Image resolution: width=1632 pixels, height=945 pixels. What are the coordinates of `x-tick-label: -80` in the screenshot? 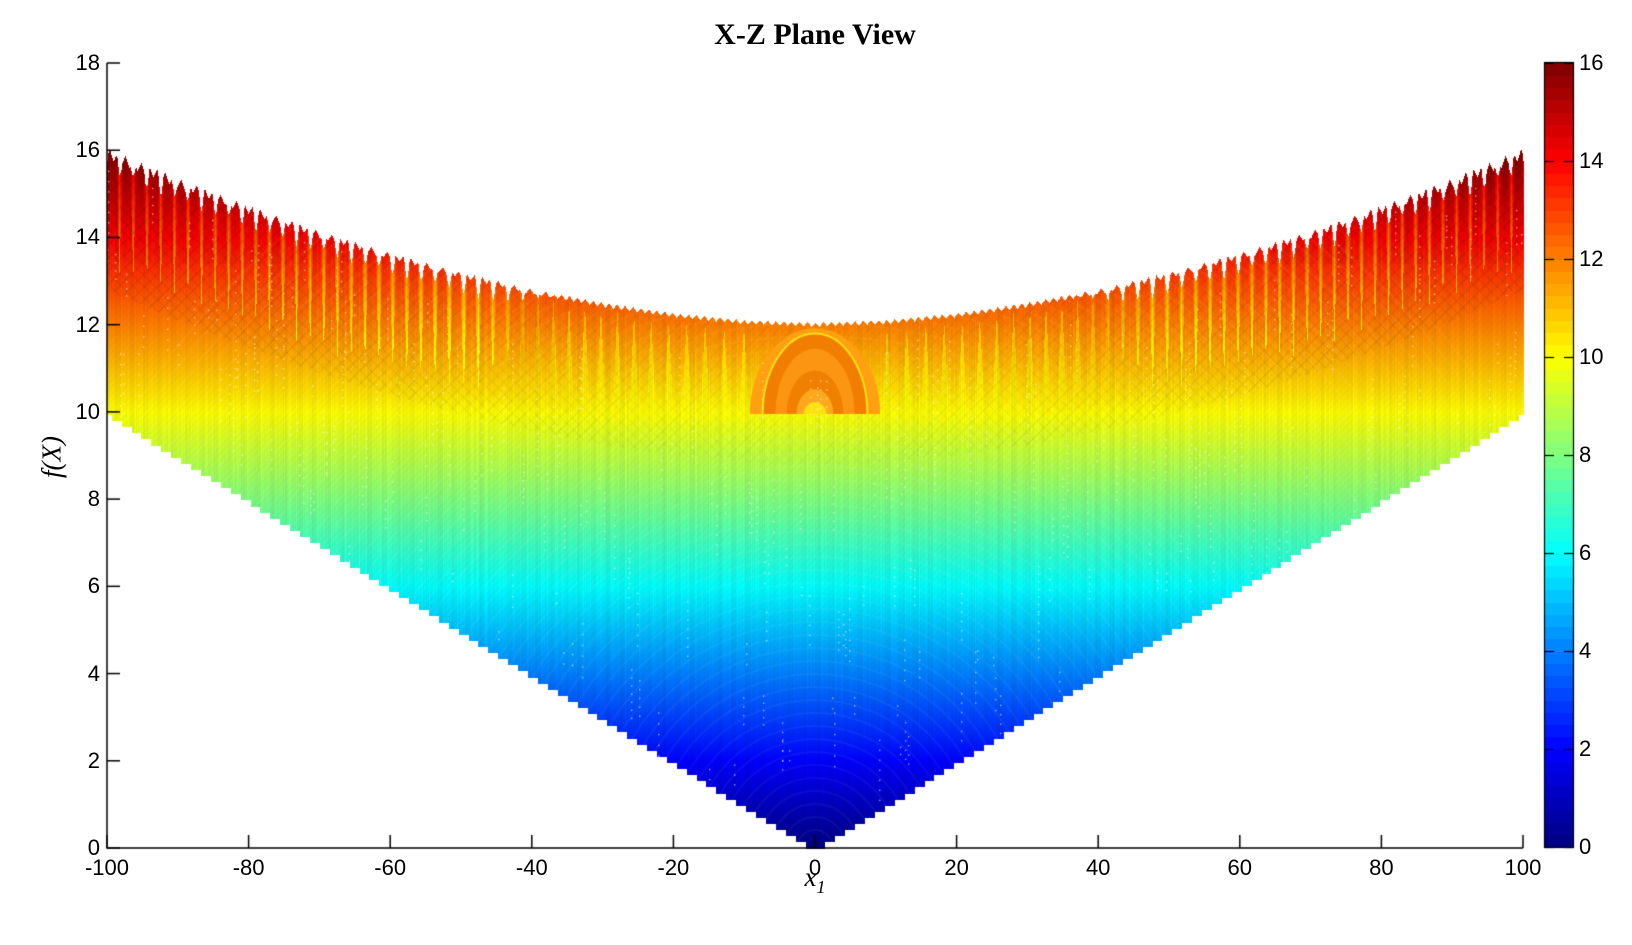 It's located at (248, 867).